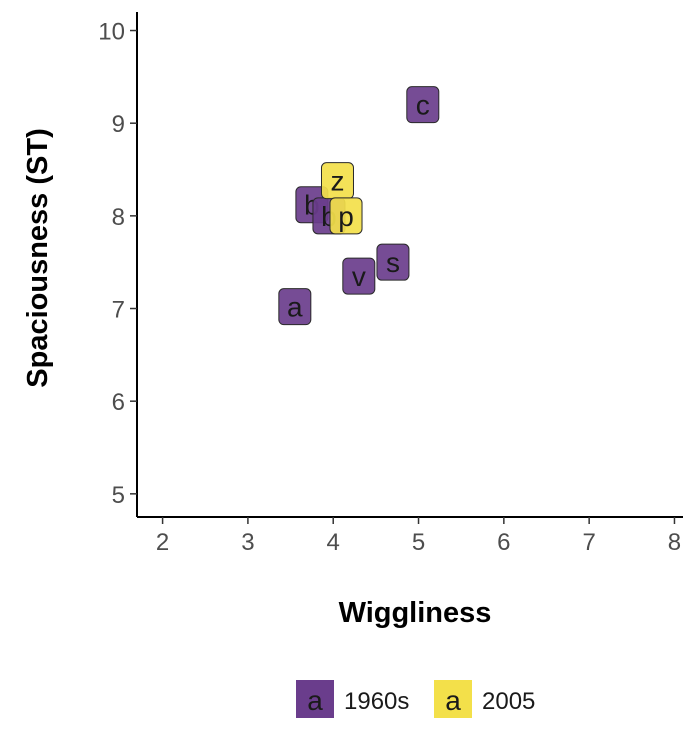  I want to click on point-label: c, so click(423, 105).